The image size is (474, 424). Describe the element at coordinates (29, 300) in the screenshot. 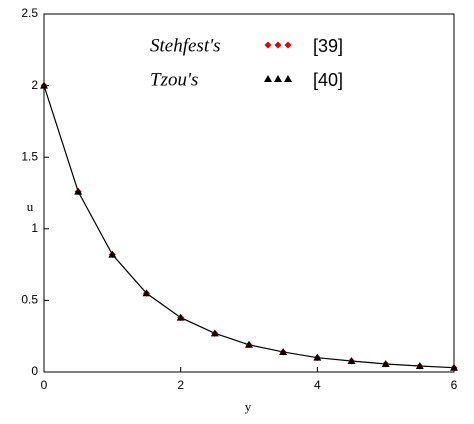

I see `y-tick-label: 0.5` at that location.